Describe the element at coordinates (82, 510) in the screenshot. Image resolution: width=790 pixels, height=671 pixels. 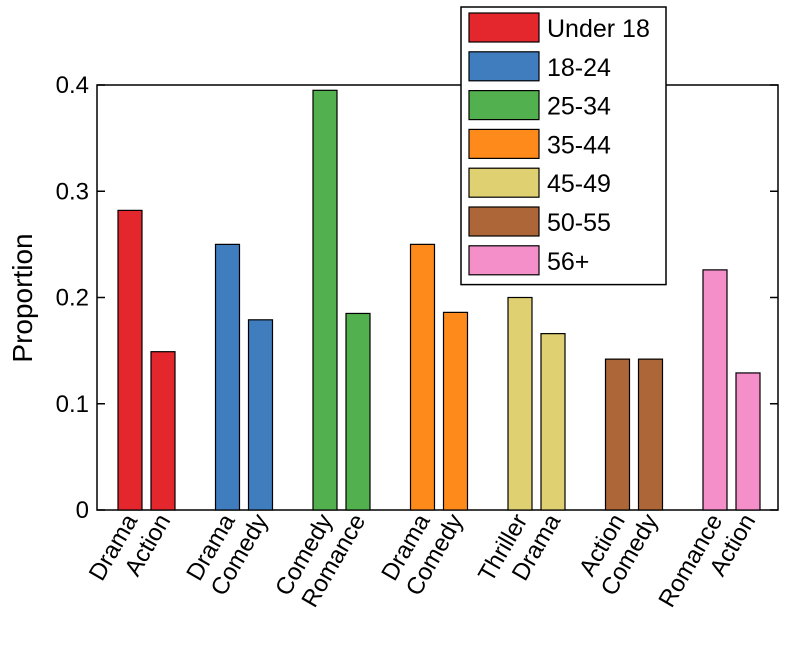
I see `y-tick-label: 0` at that location.